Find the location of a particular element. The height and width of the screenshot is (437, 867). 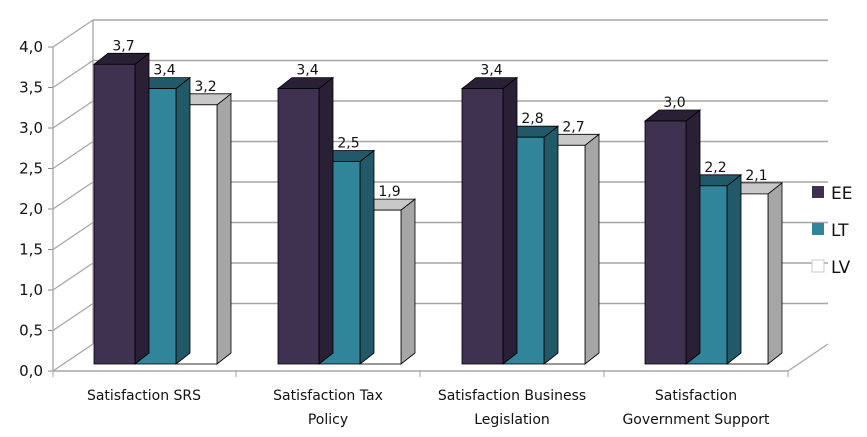

category-label: Satisfaction SRS is located at coordinates (144, 396).